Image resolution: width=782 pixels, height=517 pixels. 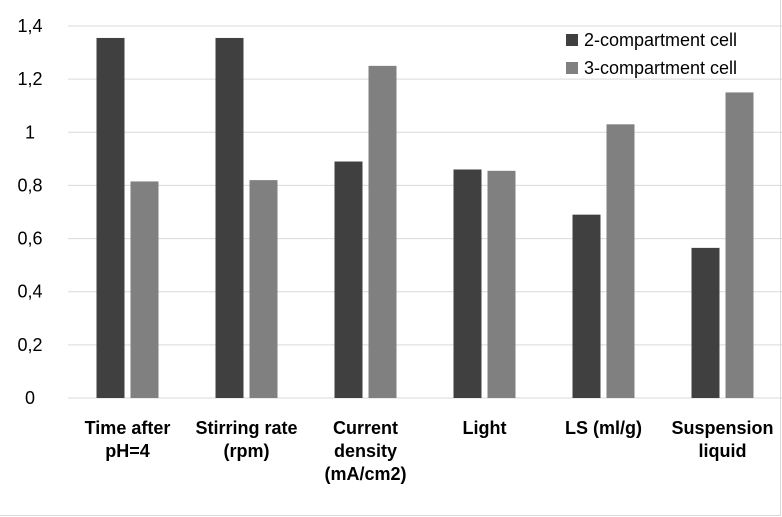 I want to click on x-category-label: Current density (mA/cm2), so click(x=365, y=451).